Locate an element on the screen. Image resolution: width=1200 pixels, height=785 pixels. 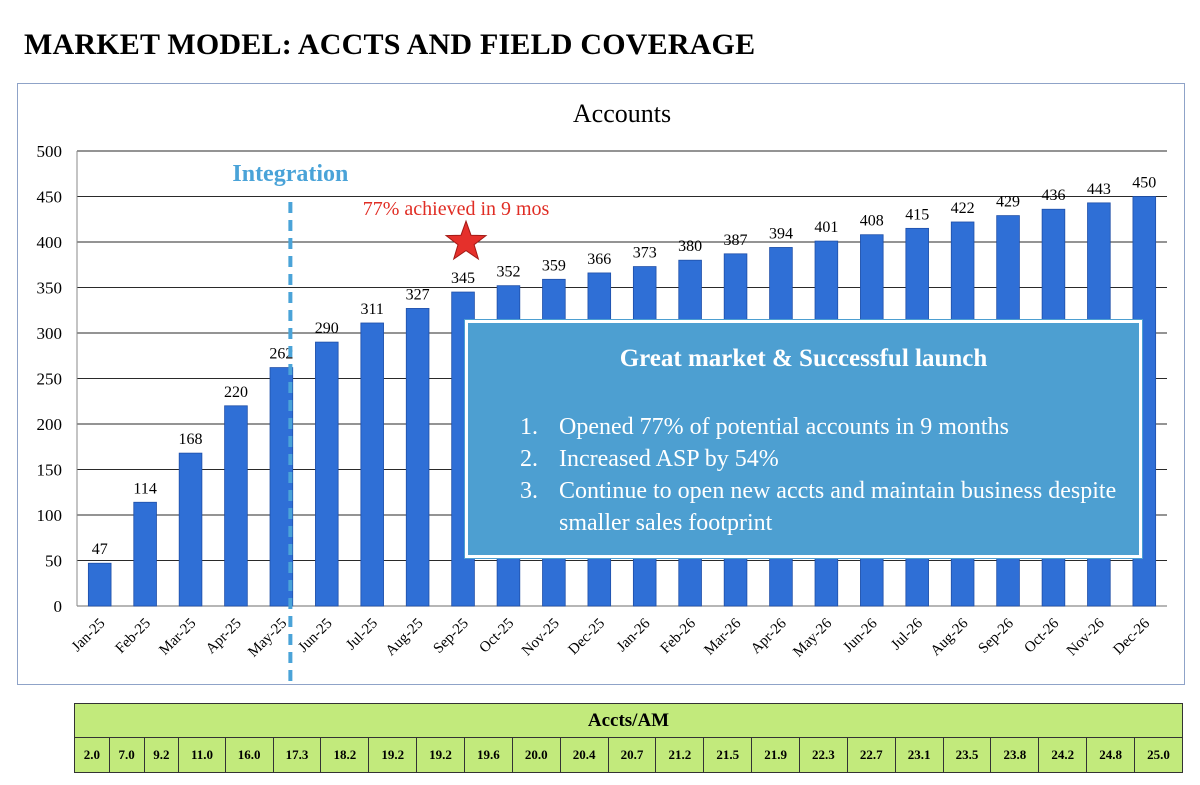
callout-item-number: 2. is located at coordinates (529, 459).